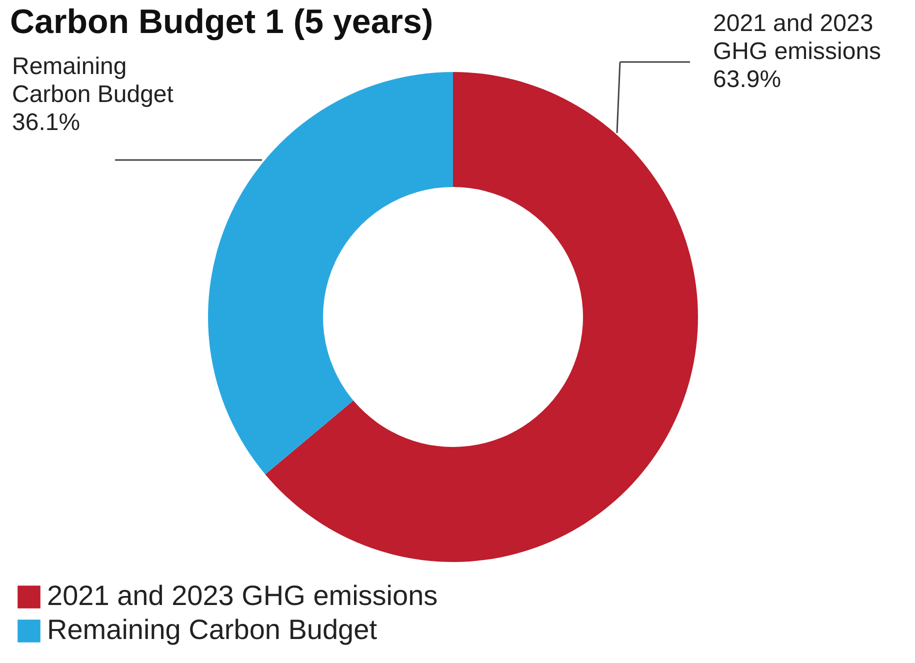 The width and height of the screenshot is (915, 663). What do you see at coordinates (212, 629) in the screenshot?
I see `legend-label: Remaining Carbon Budget` at bounding box center [212, 629].